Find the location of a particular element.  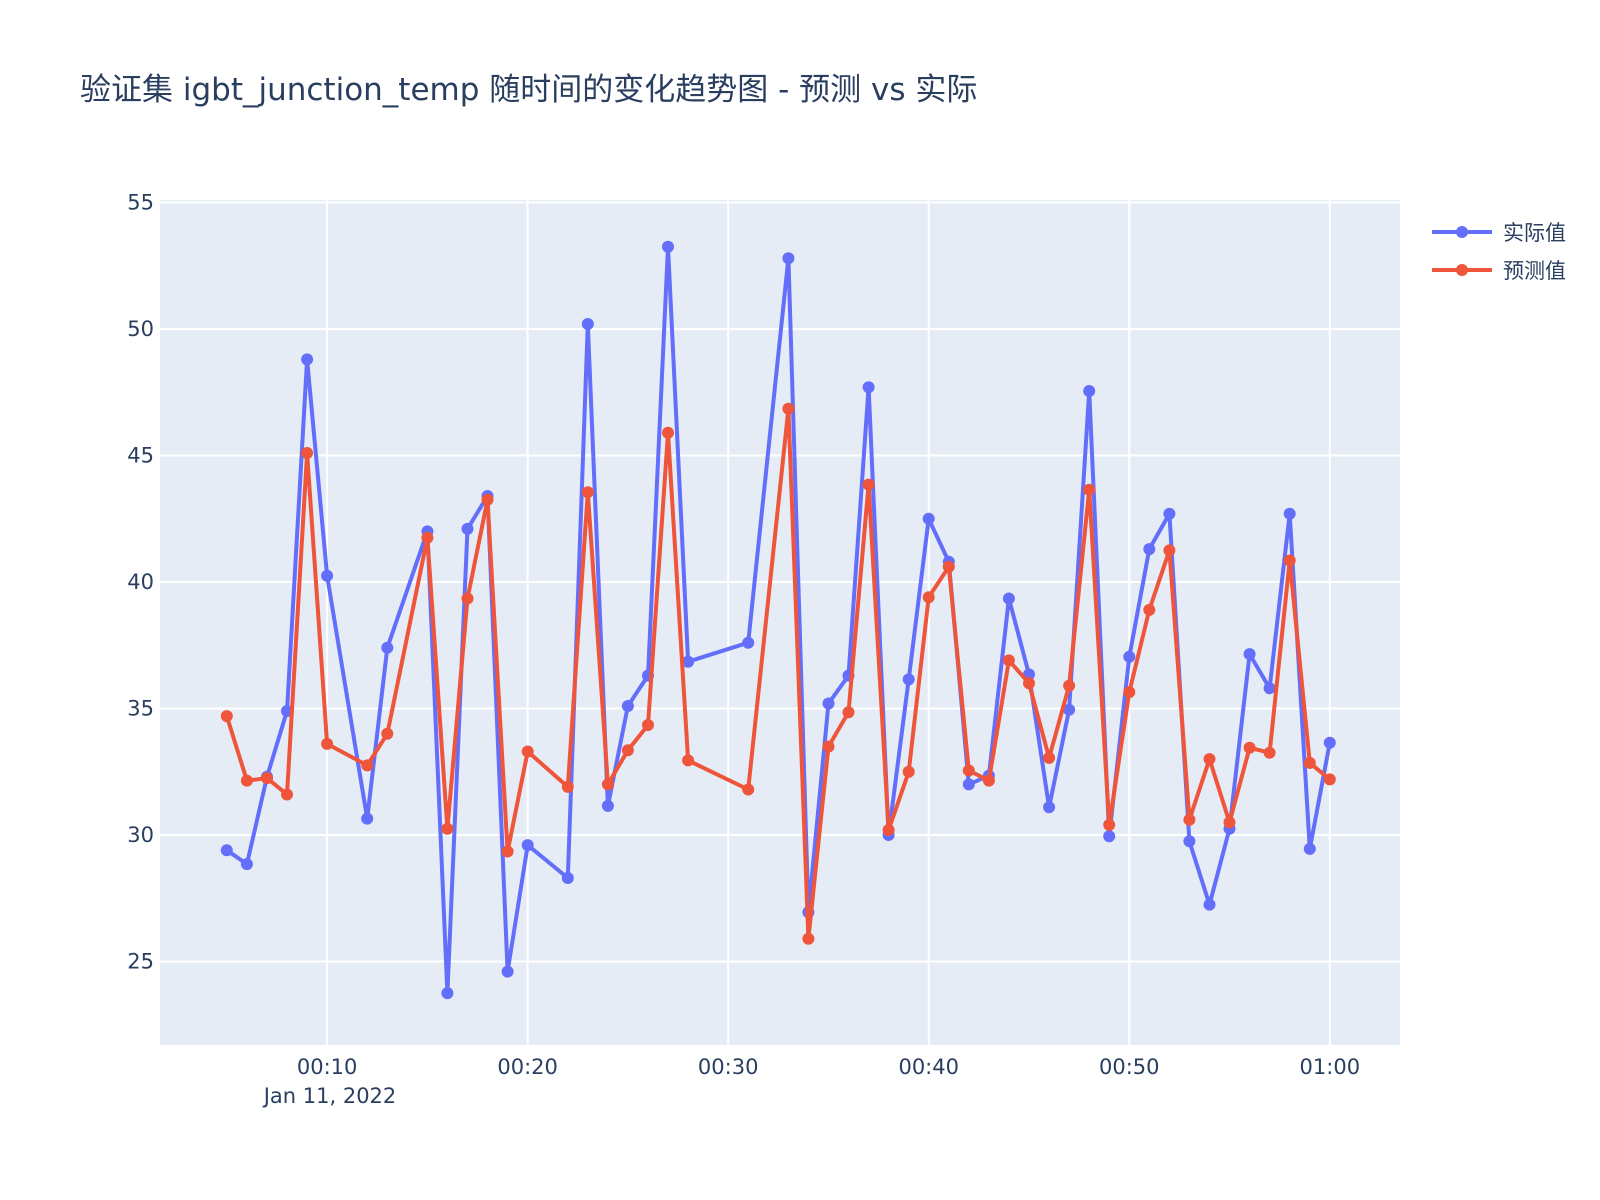

y-tick-label: 25 is located at coordinates (140, 962).